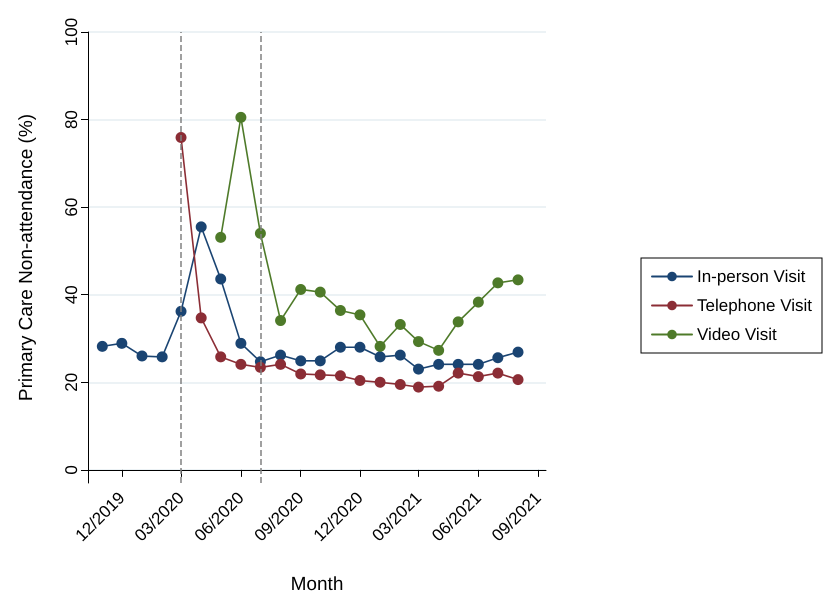 Image resolution: width=834 pixels, height=611 pixels. What do you see at coordinates (26, 258) in the screenshot?
I see `y-axis-title: Primary Care Non-attendance (%)` at bounding box center [26, 258].